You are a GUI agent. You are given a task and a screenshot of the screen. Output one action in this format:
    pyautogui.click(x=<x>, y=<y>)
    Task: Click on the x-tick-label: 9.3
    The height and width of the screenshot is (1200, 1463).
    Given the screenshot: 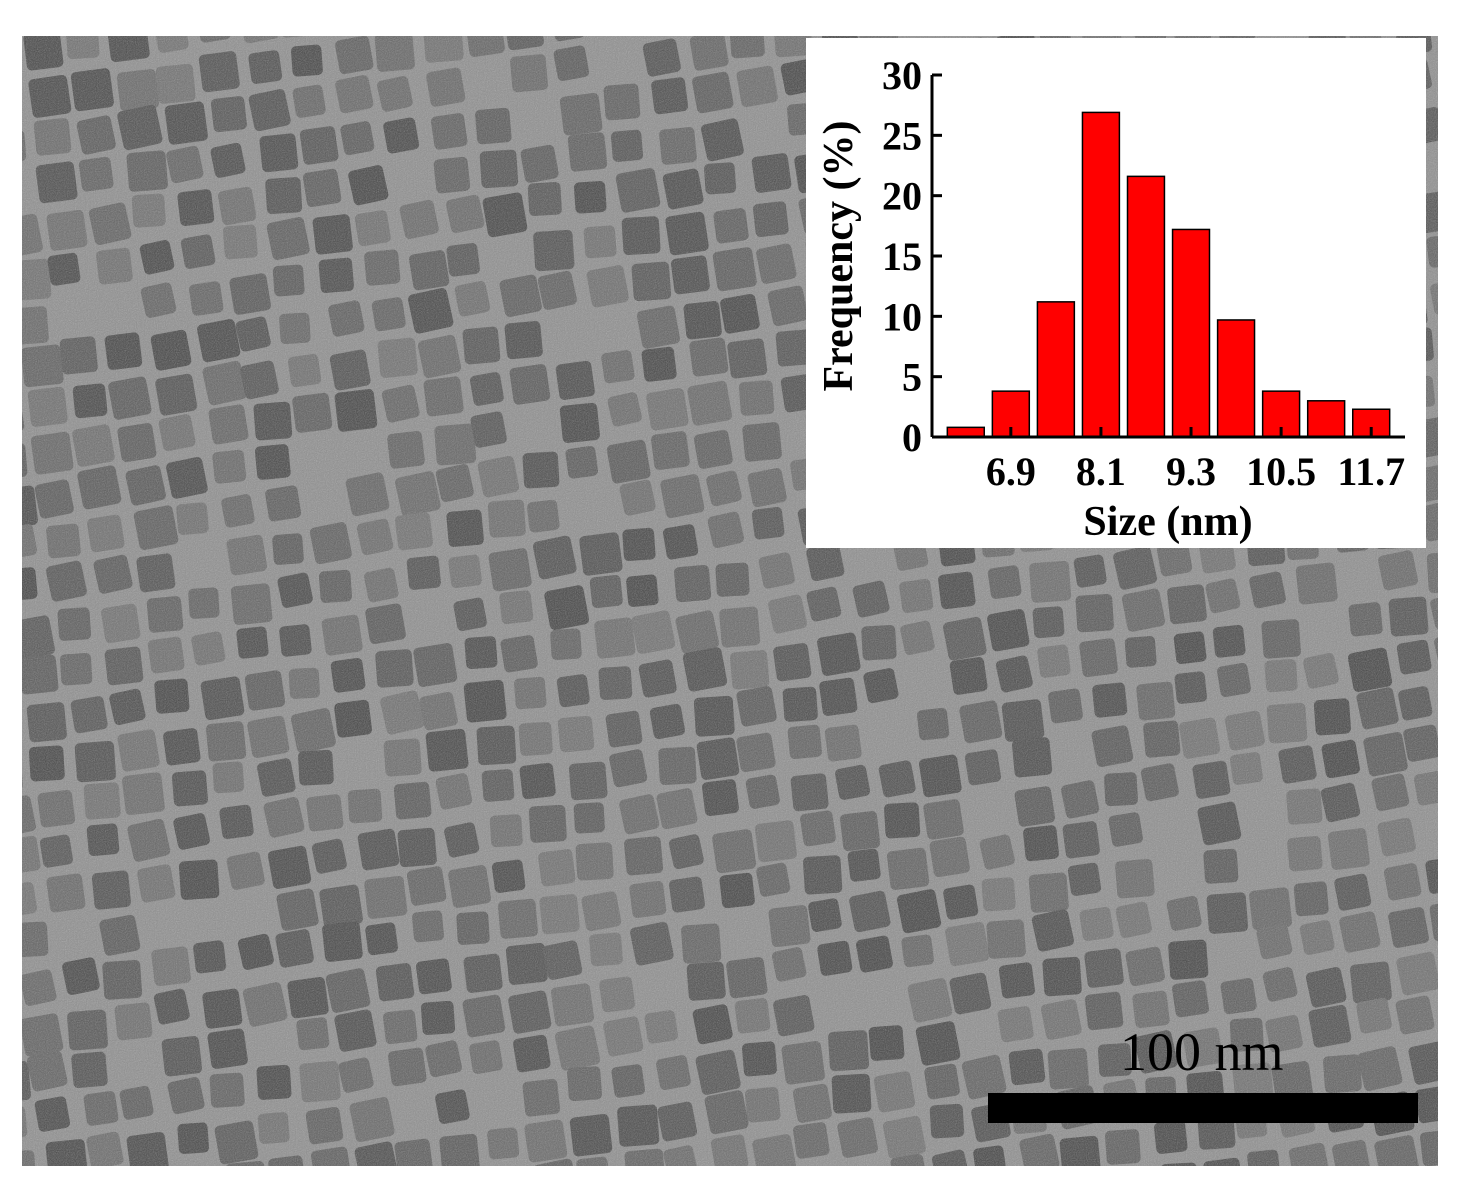 What is the action you would take?
    pyautogui.click(x=1191, y=471)
    